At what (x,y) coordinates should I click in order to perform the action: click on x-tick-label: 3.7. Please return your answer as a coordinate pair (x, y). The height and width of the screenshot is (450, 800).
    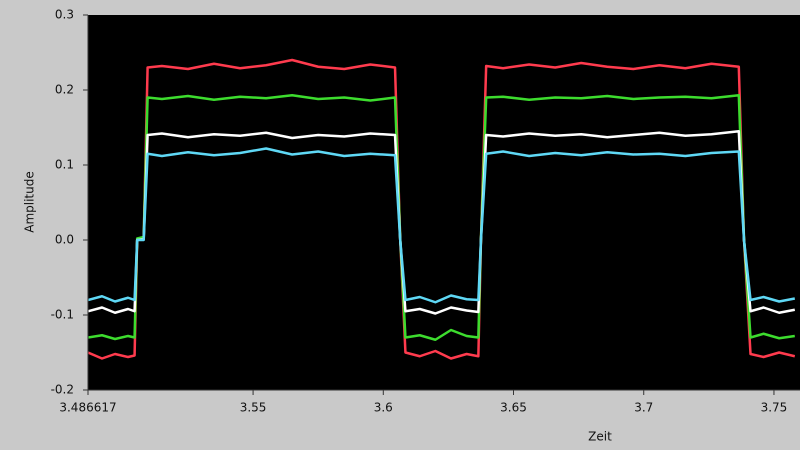
    Looking at the image, I should click on (643, 408).